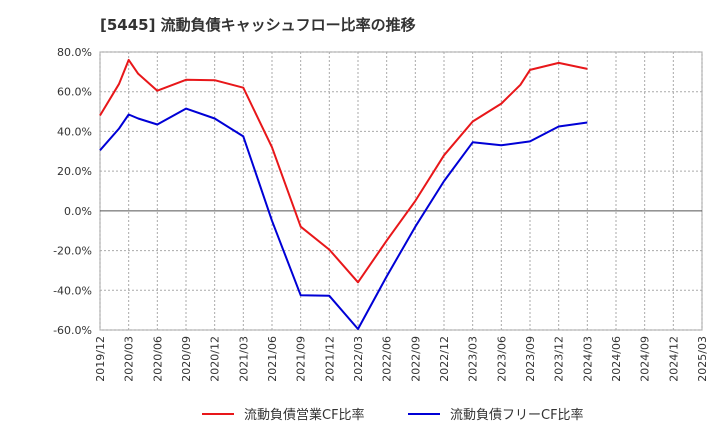 The image size is (720, 440). I want to click on x-tick-label: 2020/03, so click(129, 359).